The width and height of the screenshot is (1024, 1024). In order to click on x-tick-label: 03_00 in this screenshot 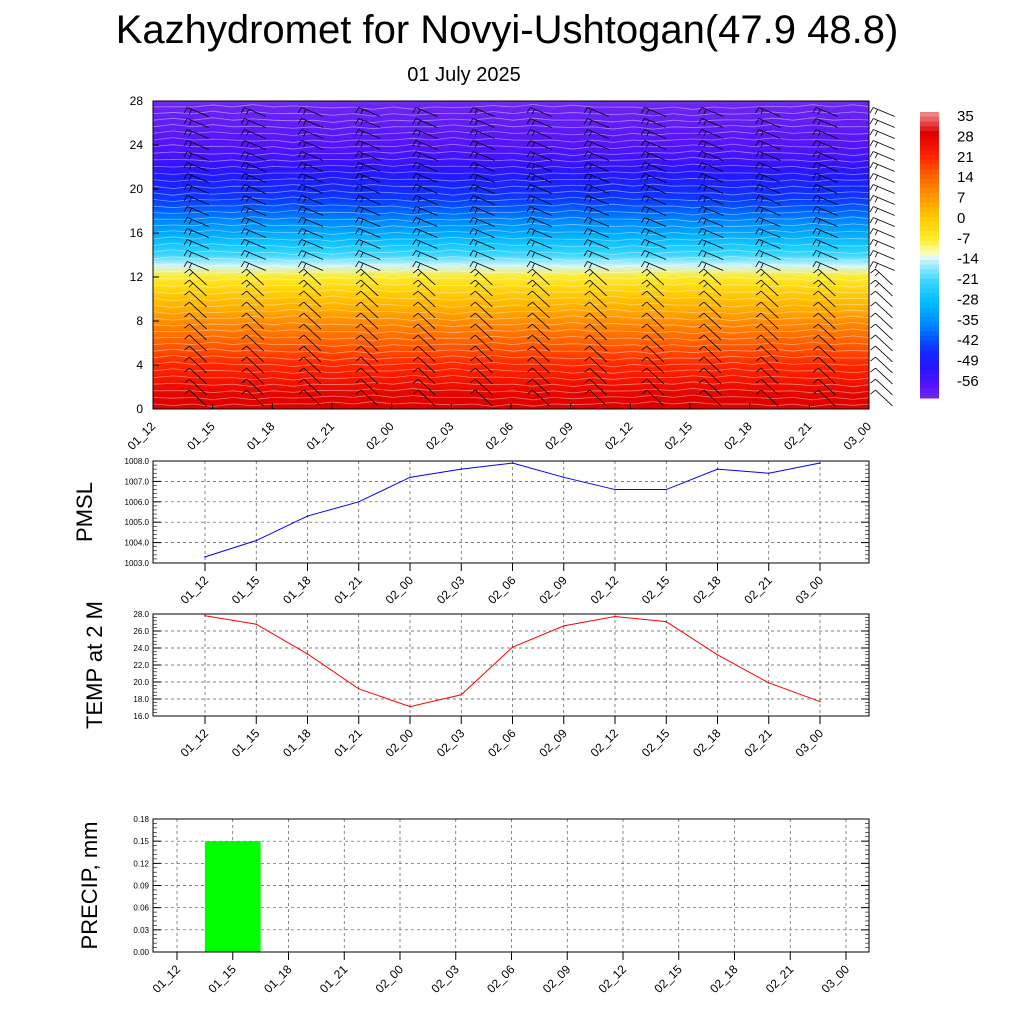, I will do `click(858, 436)`.